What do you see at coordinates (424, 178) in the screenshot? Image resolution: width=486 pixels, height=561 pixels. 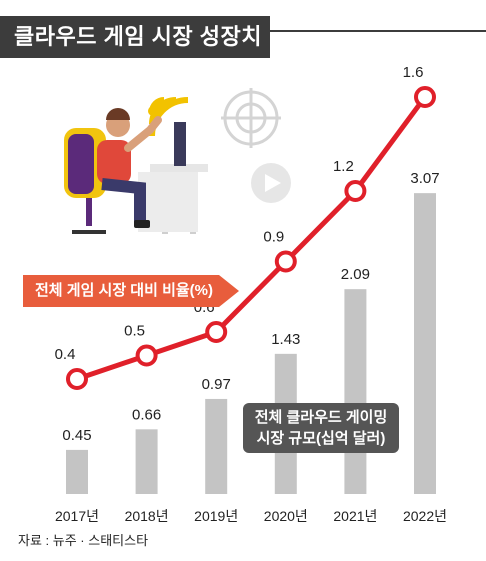 I see `bar-value-label: 3.07` at bounding box center [424, 178].